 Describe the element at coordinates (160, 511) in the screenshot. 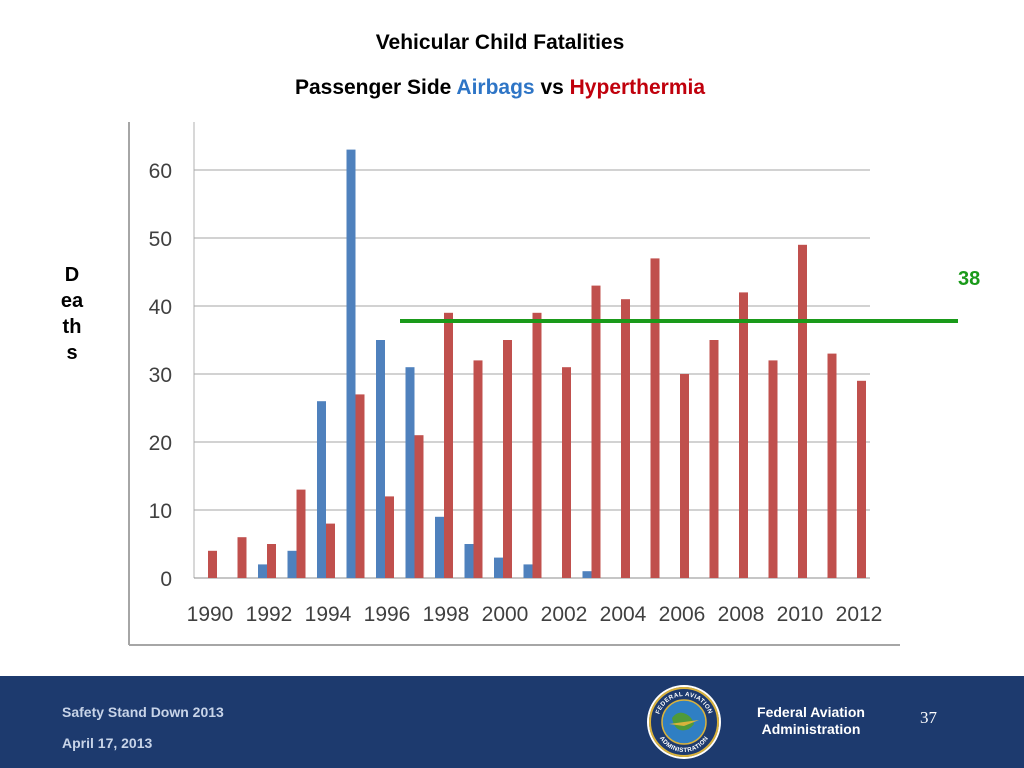

I see `y-tick-label: 10` at that location.